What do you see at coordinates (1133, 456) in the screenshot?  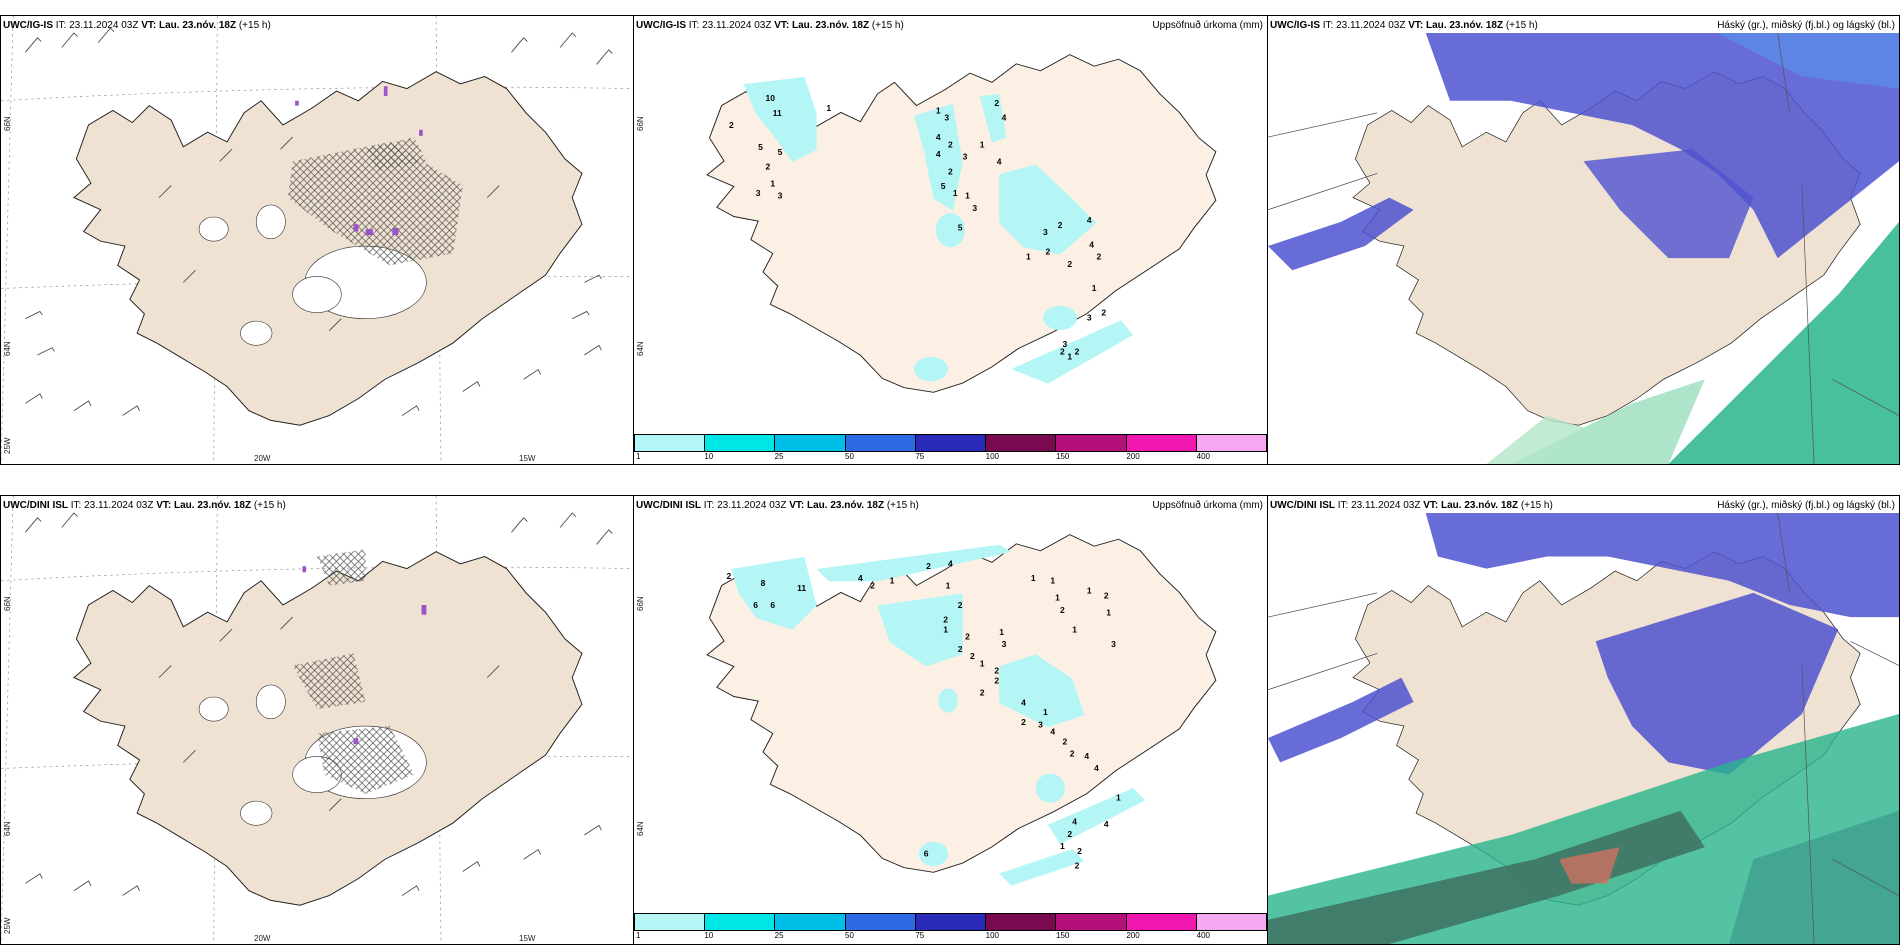 I see `colorbar-tick-label: 200` at bounding box center [1133, 456].